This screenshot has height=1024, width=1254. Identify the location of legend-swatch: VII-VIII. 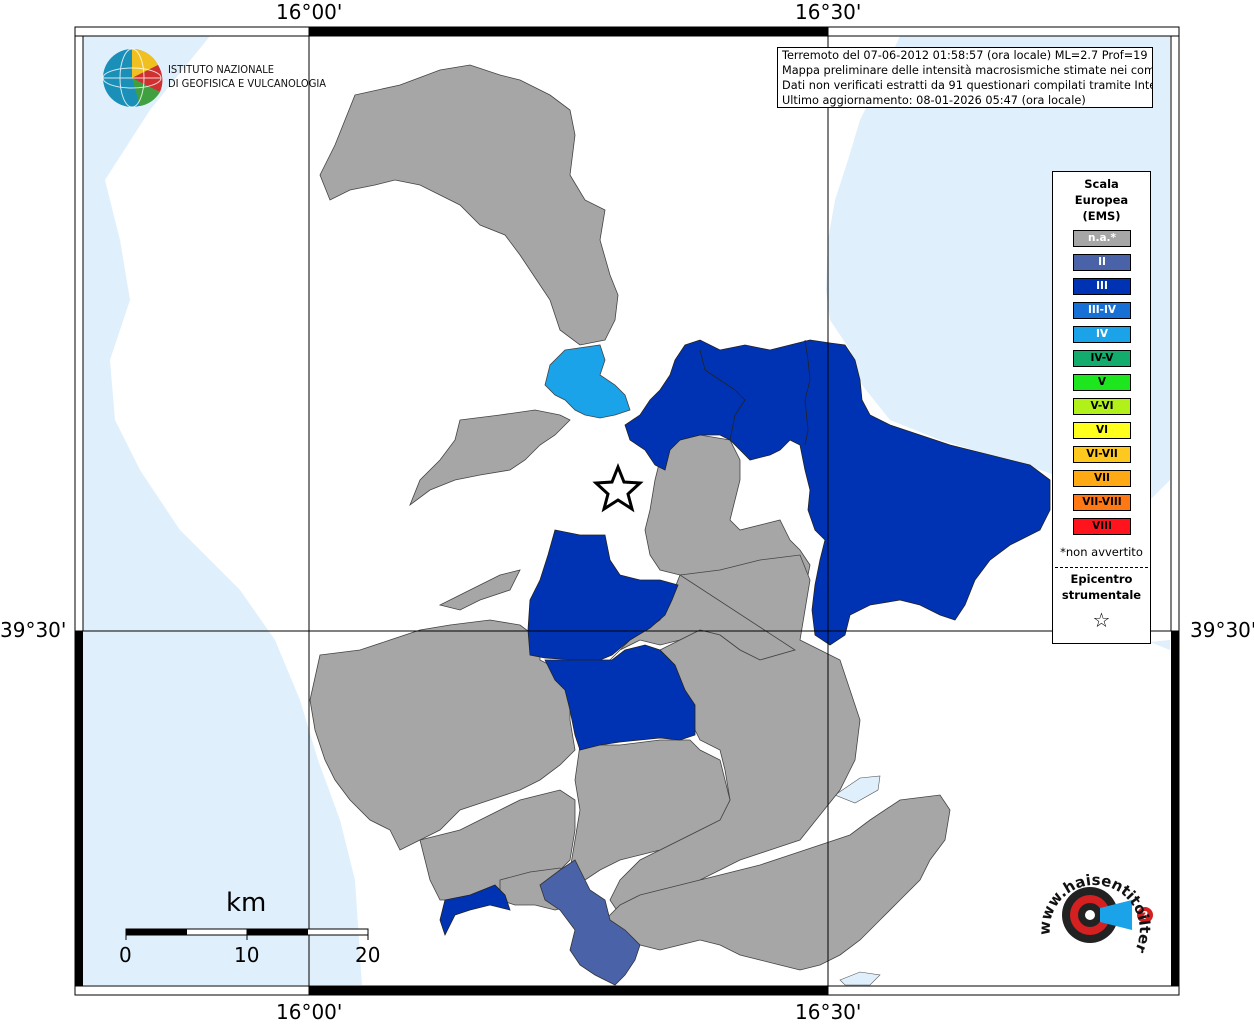
(1102, 502).